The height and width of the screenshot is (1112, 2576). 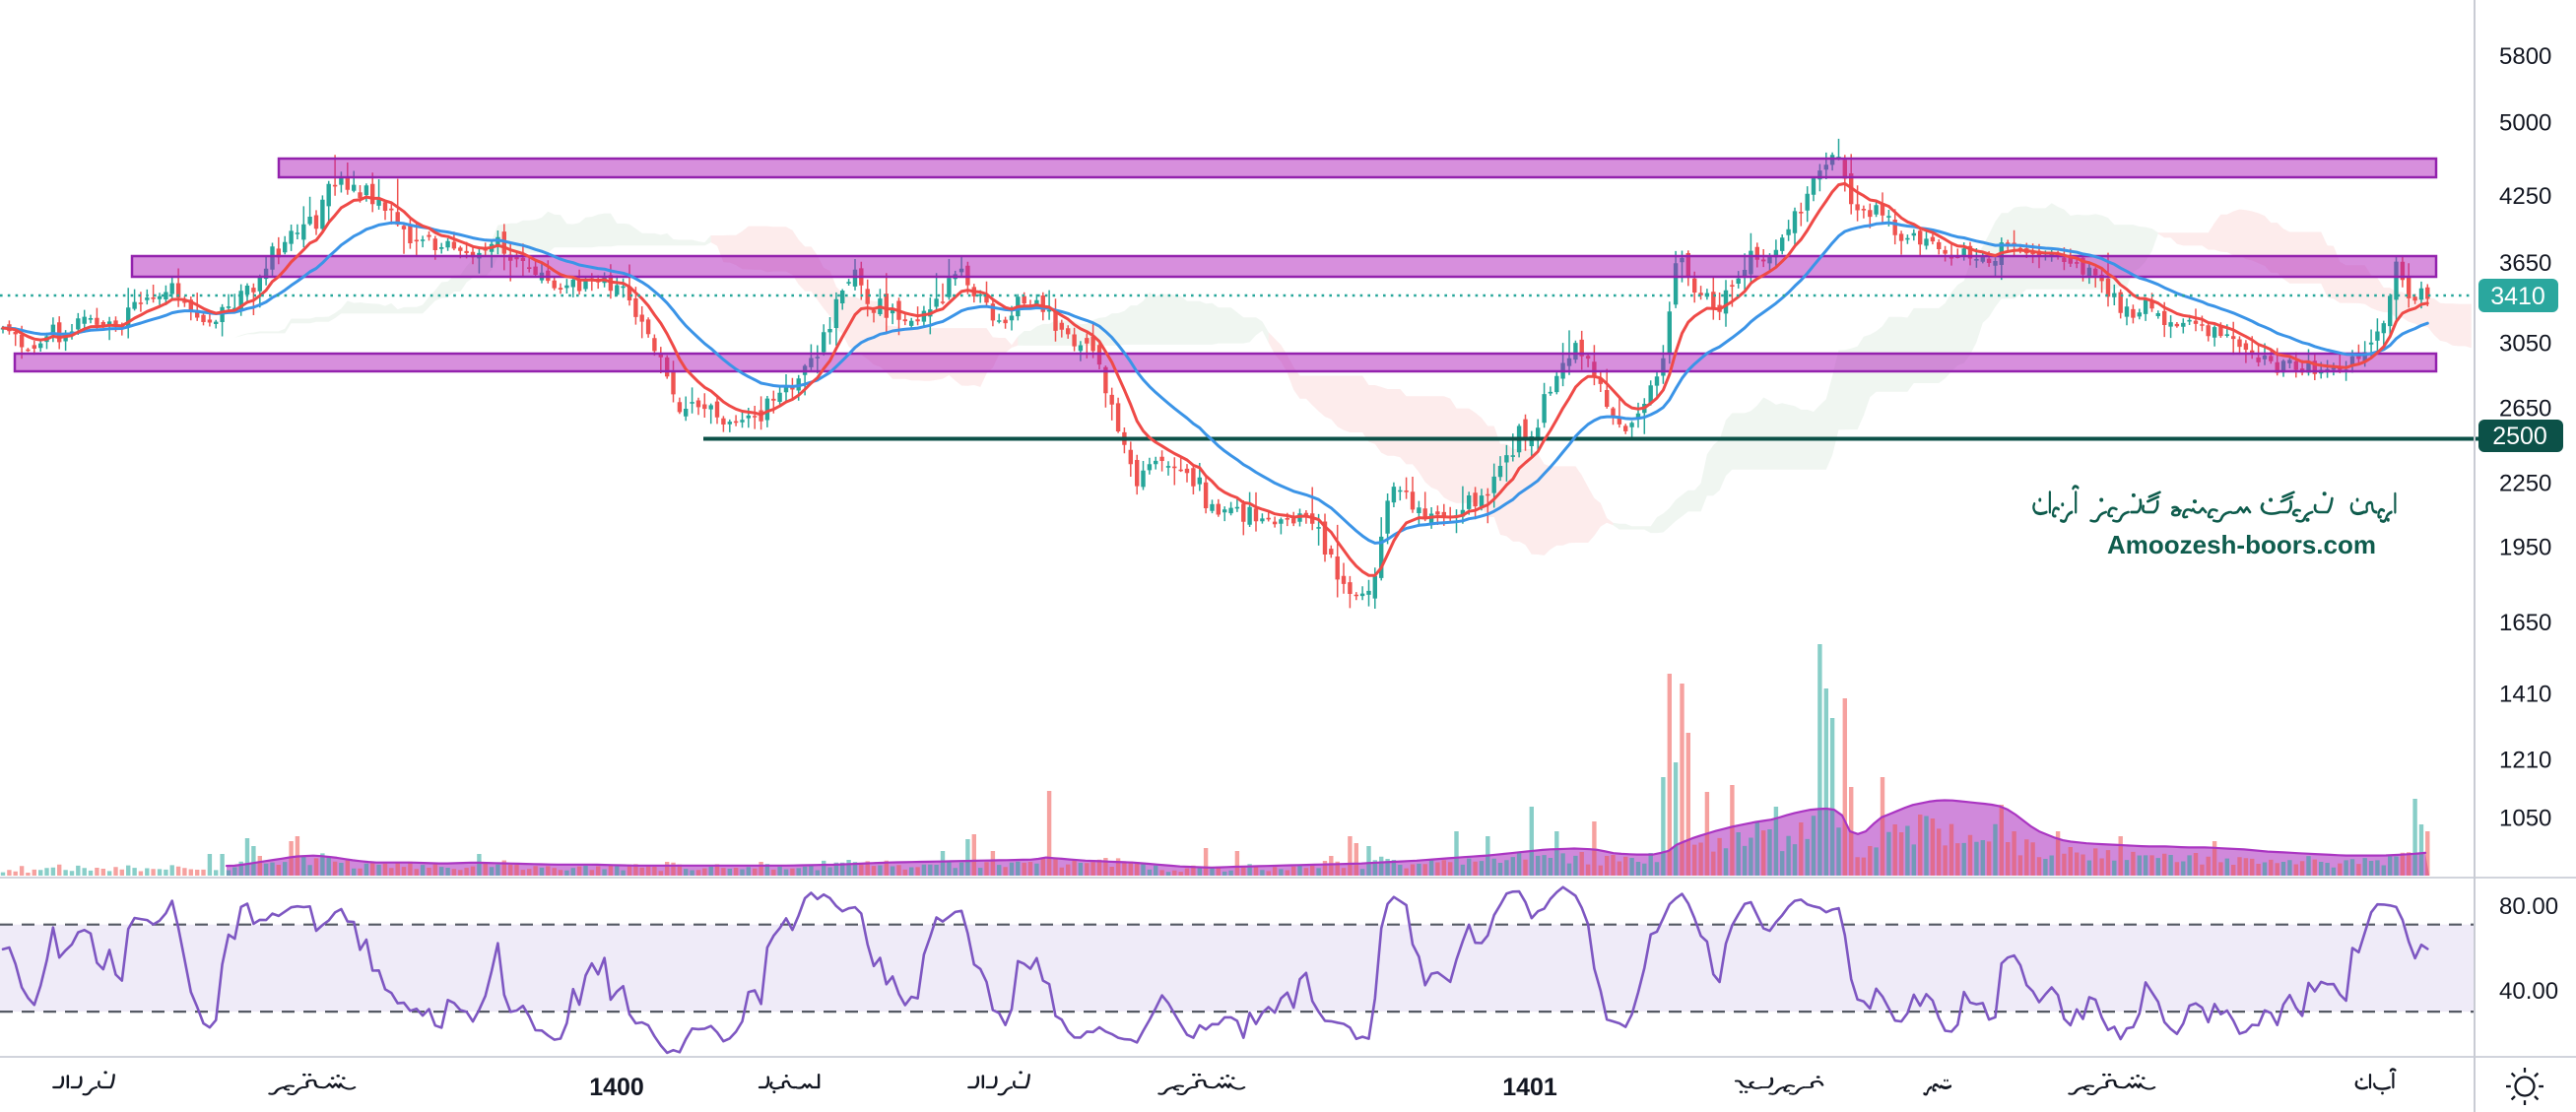 What do you see at coordinates (2525, 623) in the screenshot?
I see `svg-text: 1650` at bounding box center [2525, 623].